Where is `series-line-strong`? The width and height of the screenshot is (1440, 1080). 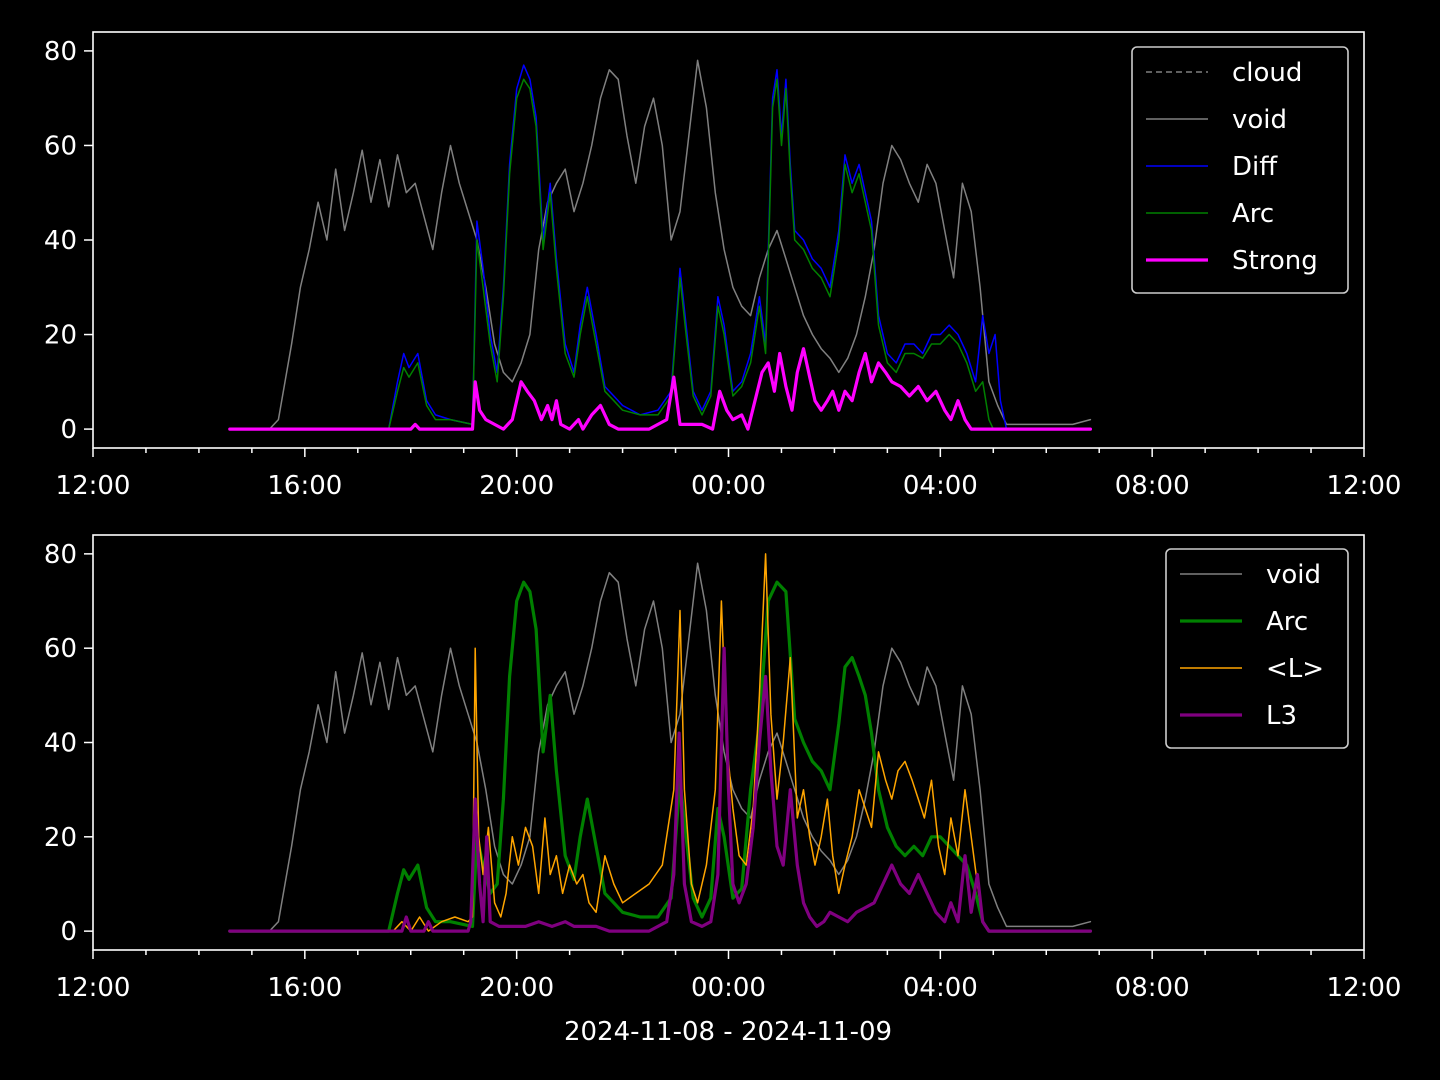
series-line-strong is located at coordinates (660, 389).